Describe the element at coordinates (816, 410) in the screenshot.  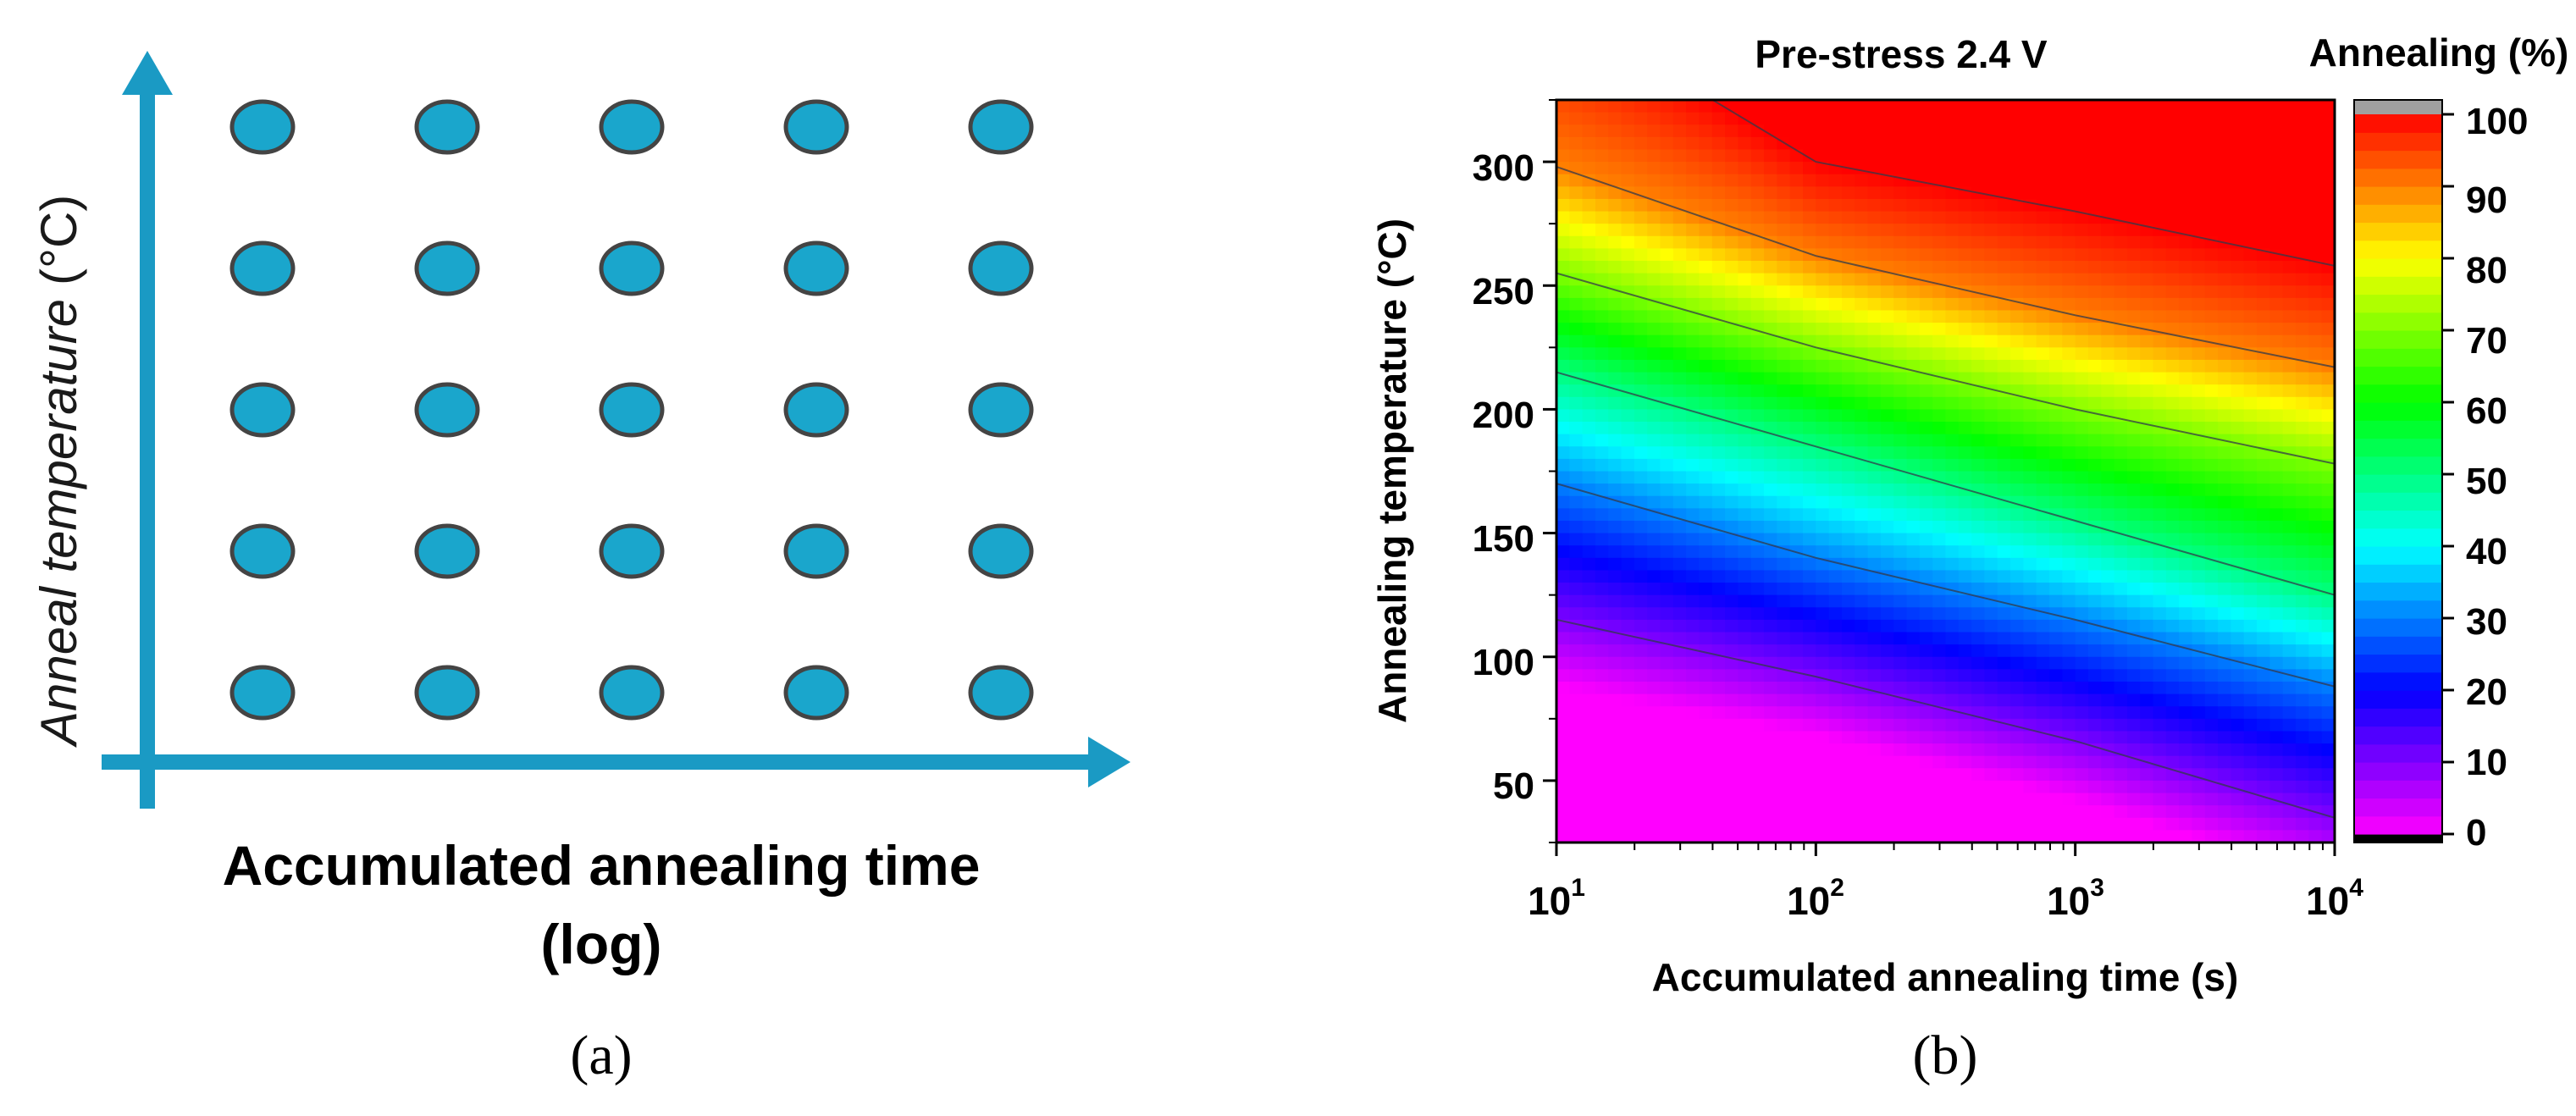
I see `data-point` at that location.